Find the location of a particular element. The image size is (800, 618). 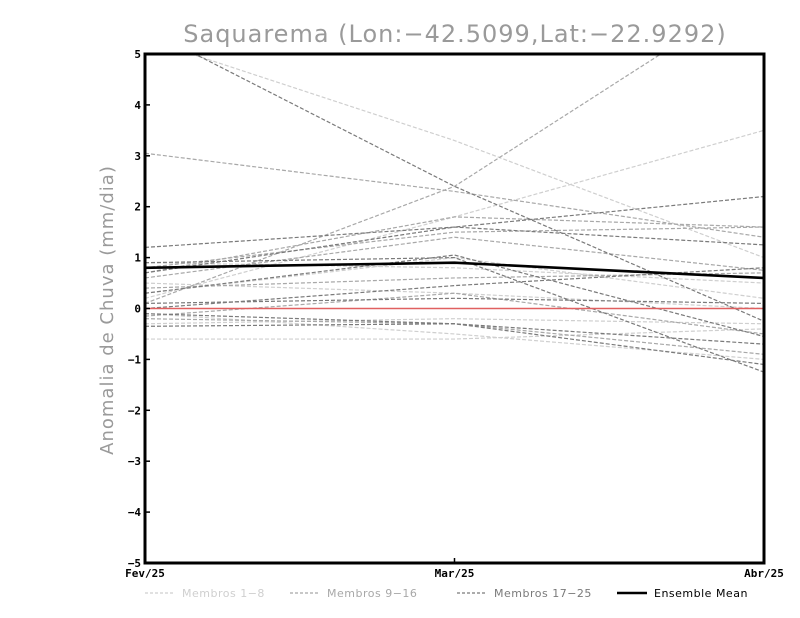

y-tick-label: 0 is located at coordinates (137, 309).